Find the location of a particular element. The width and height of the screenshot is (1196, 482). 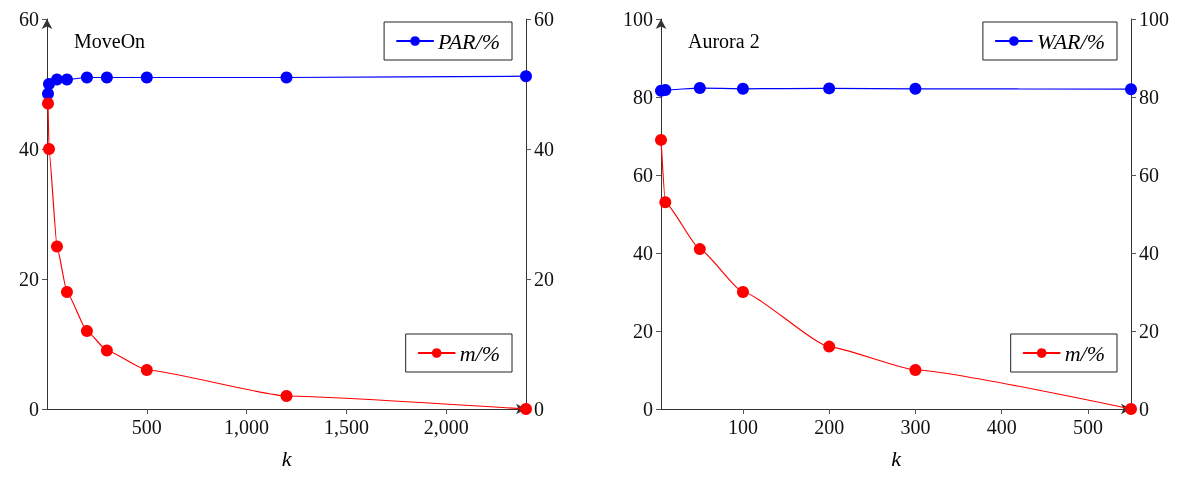

x-tick-label: 200 is located at coordinates (829, 427).